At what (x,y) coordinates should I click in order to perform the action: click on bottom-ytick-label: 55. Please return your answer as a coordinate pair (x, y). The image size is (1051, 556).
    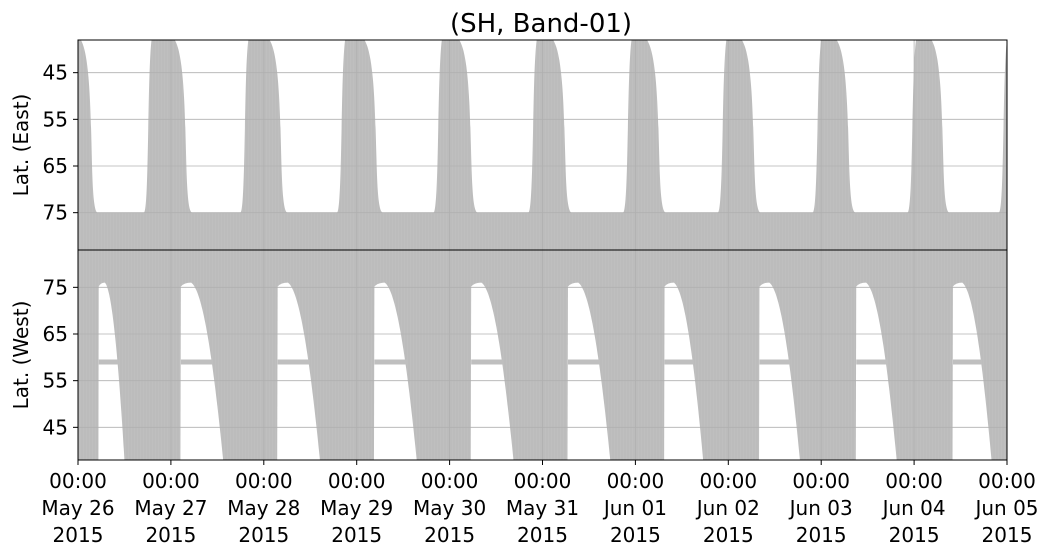
    Looking at the image, I should click on (55, 381).